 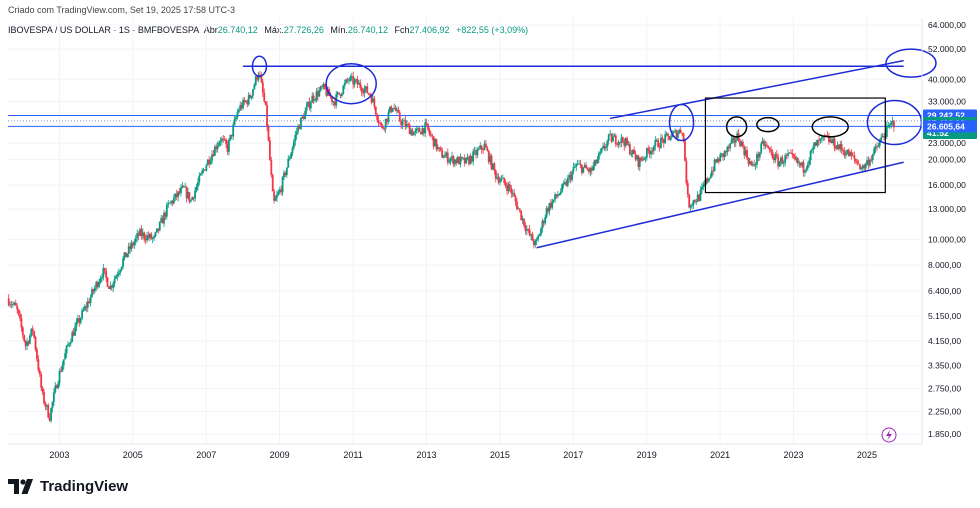 I want to click on low-value: 26.740,12, so click(x=367, y=30).